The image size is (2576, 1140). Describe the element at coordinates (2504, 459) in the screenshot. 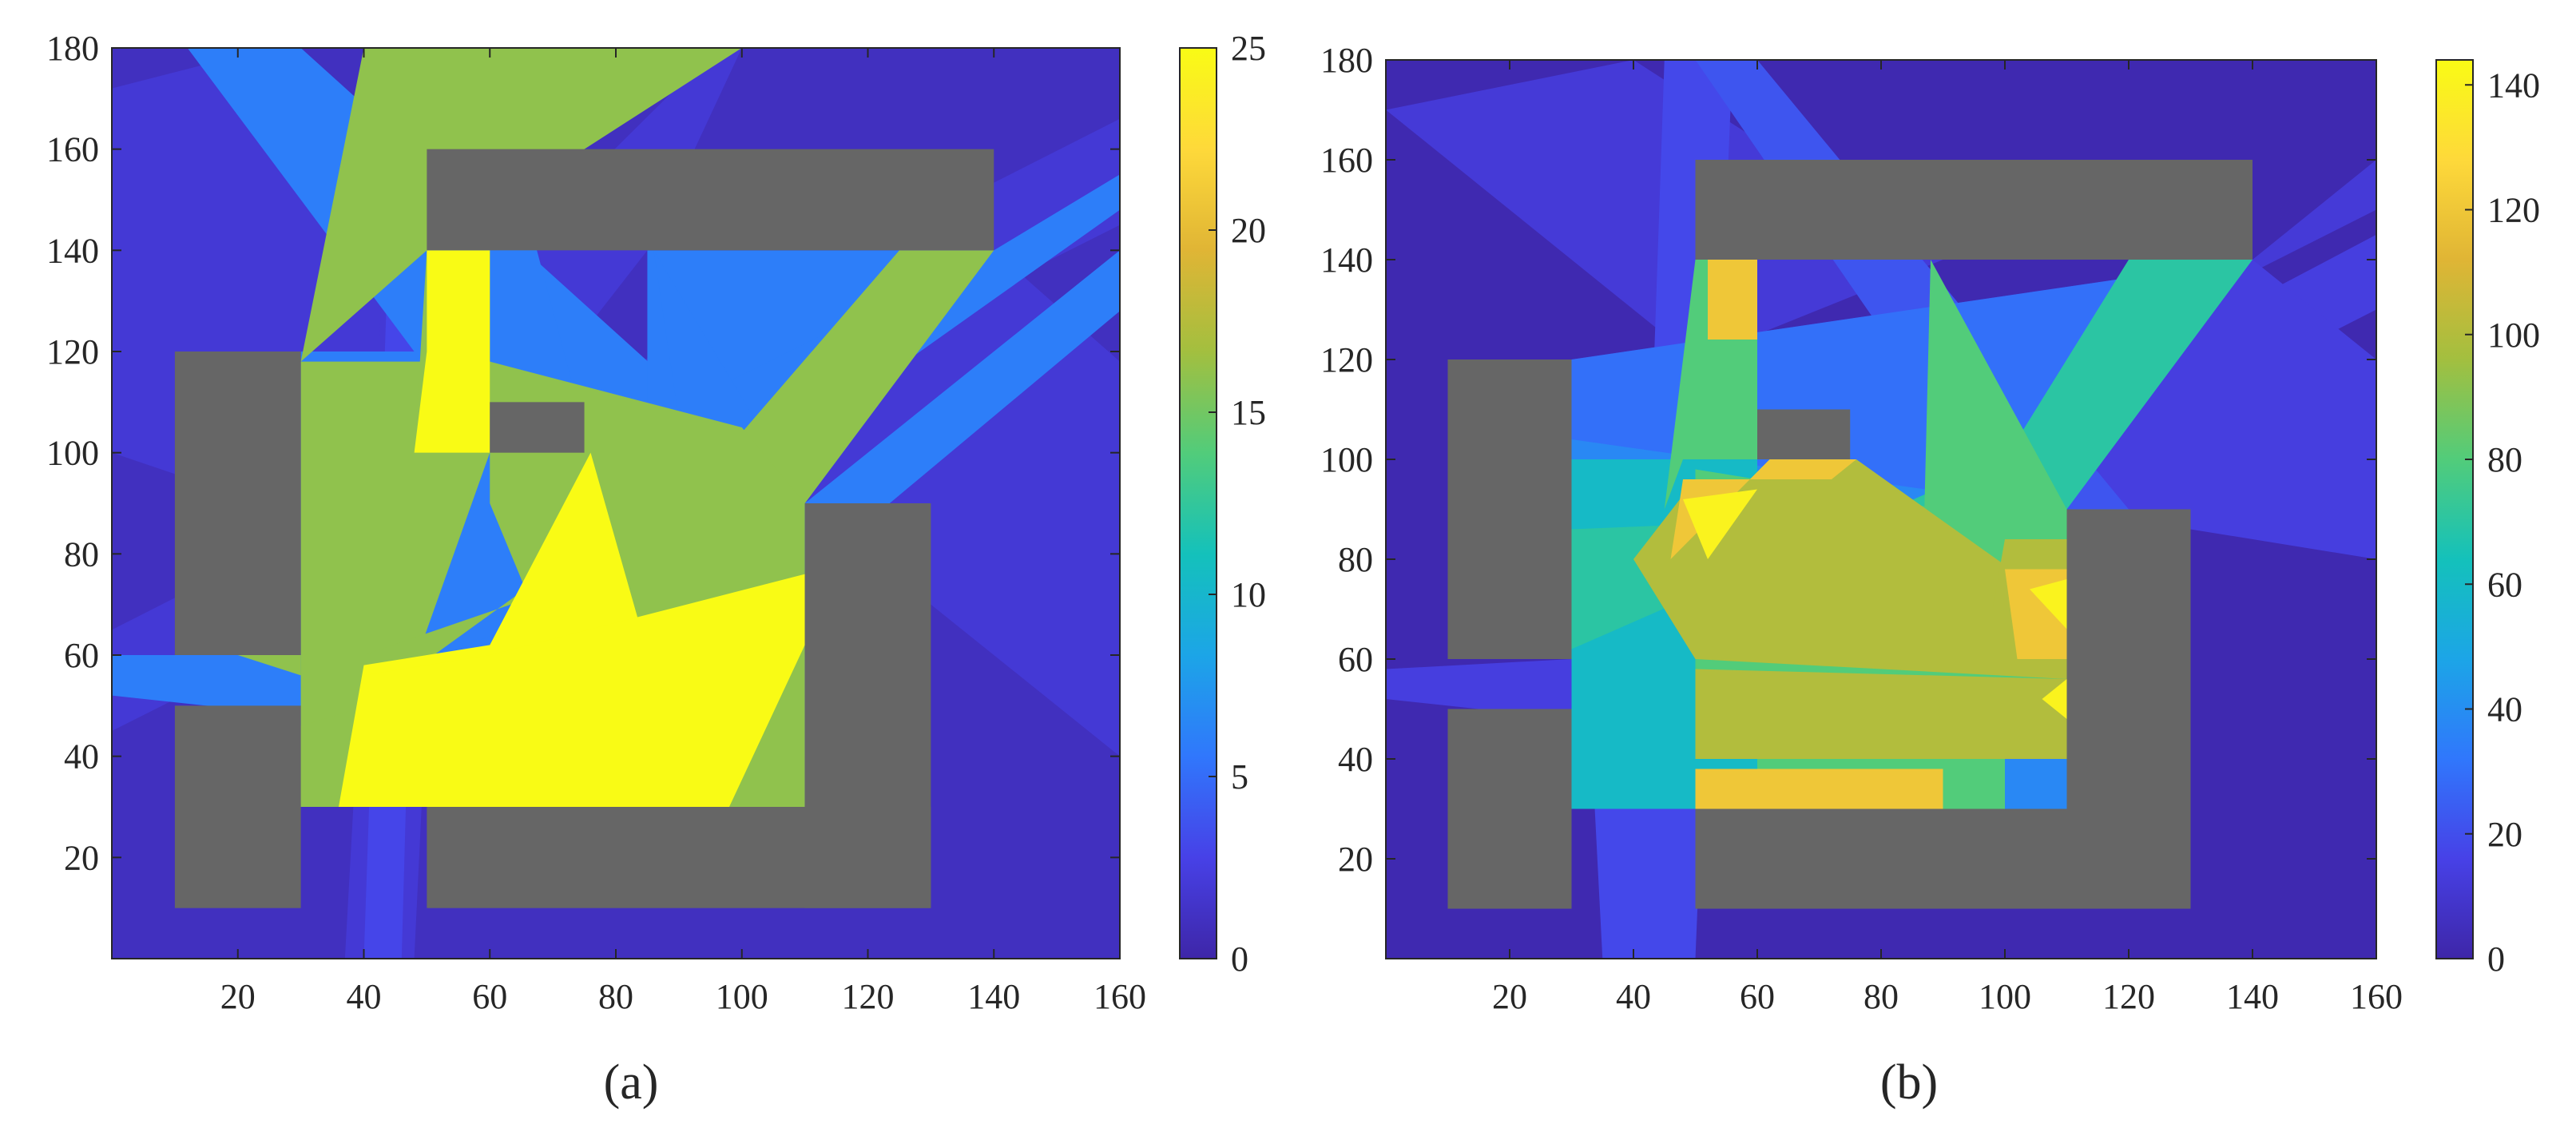

I see `colorbar-tick-label: 80` at that location.